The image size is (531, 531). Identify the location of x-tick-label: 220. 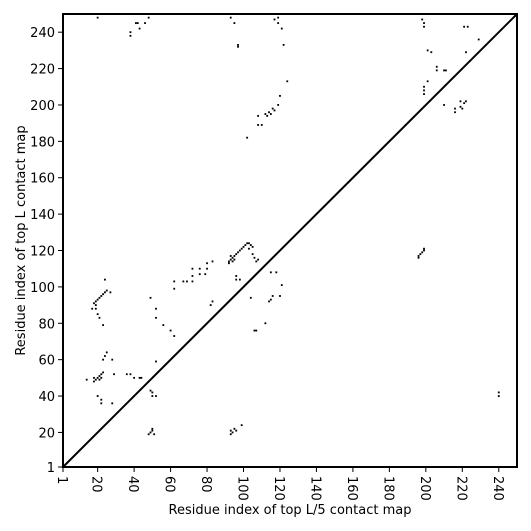
(460, 488).